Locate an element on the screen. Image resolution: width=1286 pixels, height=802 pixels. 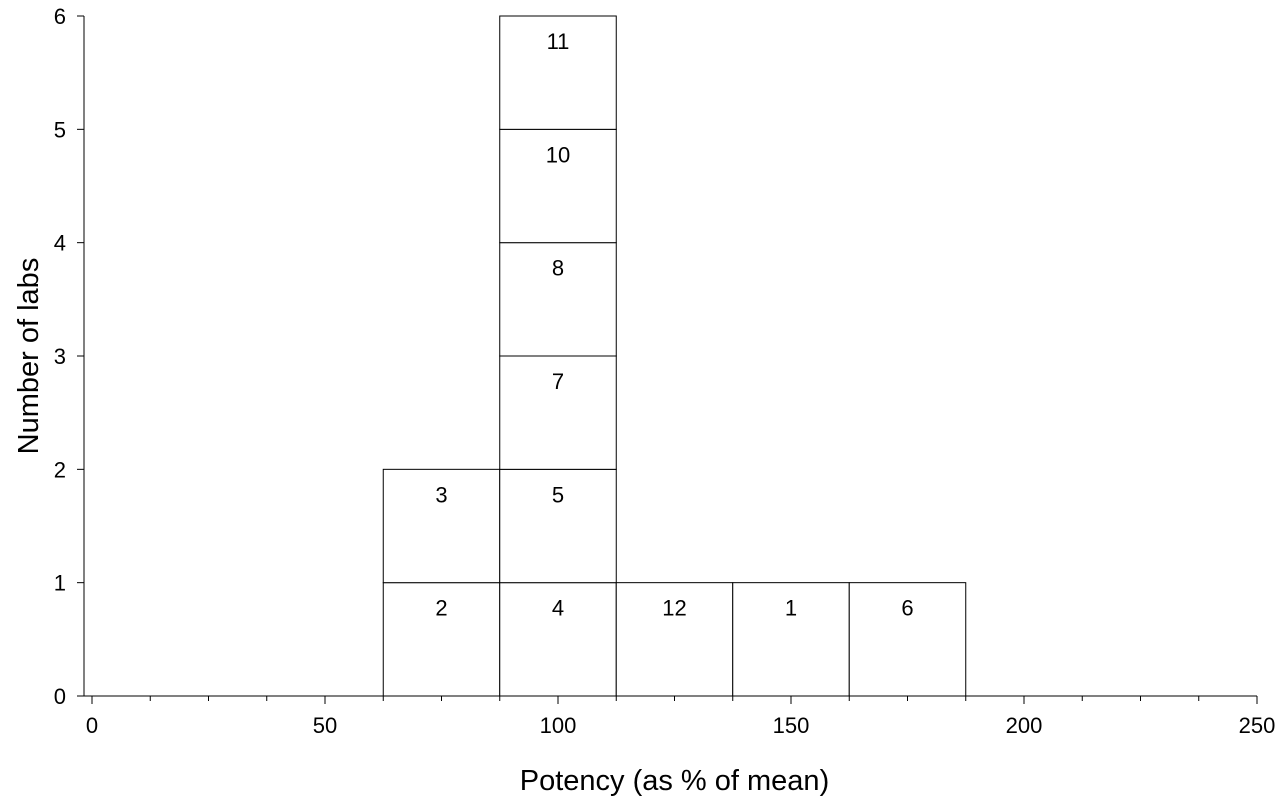
x-axis-ticks: 0 50 100 150 200 250 is located at coordinates (680, 717).